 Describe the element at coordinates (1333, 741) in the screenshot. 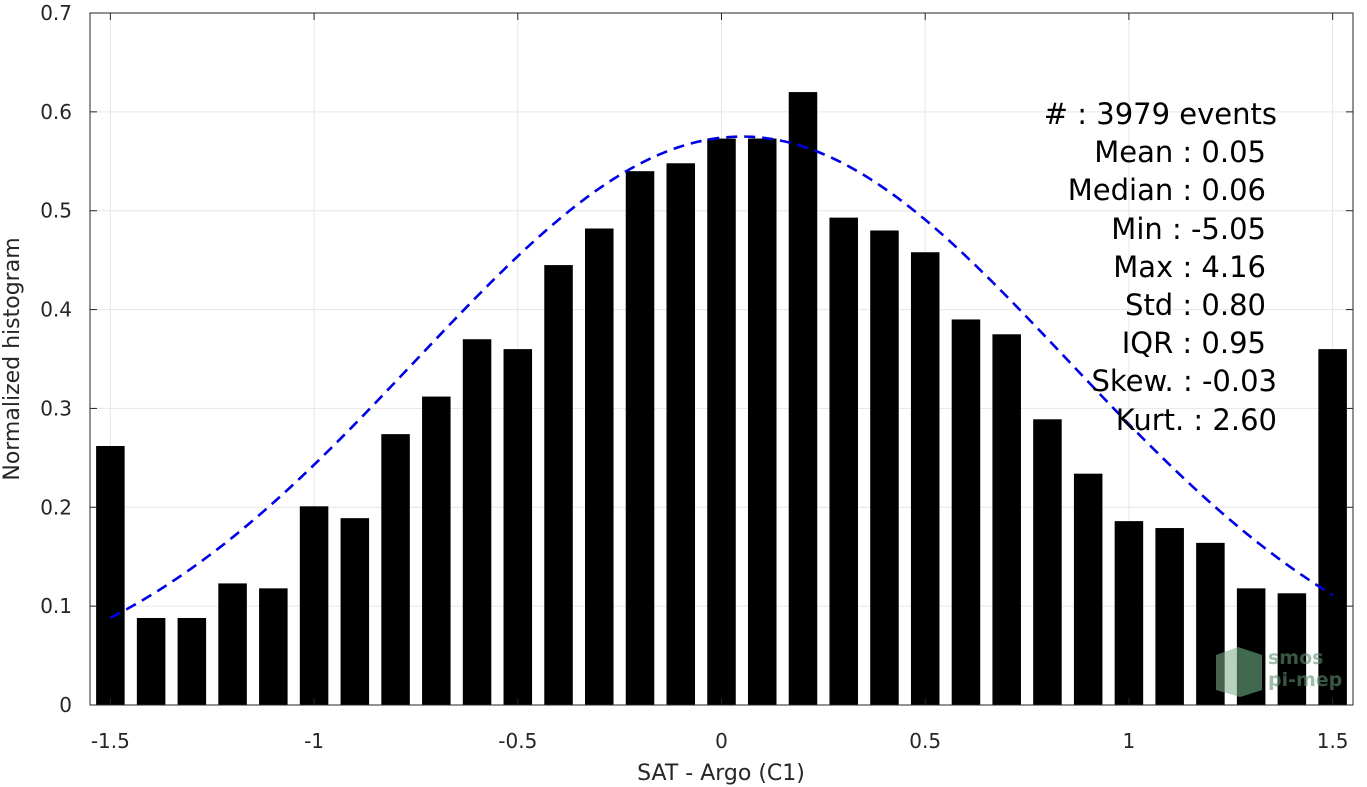

I see `x-tick-label-6: 1.5` at that location.